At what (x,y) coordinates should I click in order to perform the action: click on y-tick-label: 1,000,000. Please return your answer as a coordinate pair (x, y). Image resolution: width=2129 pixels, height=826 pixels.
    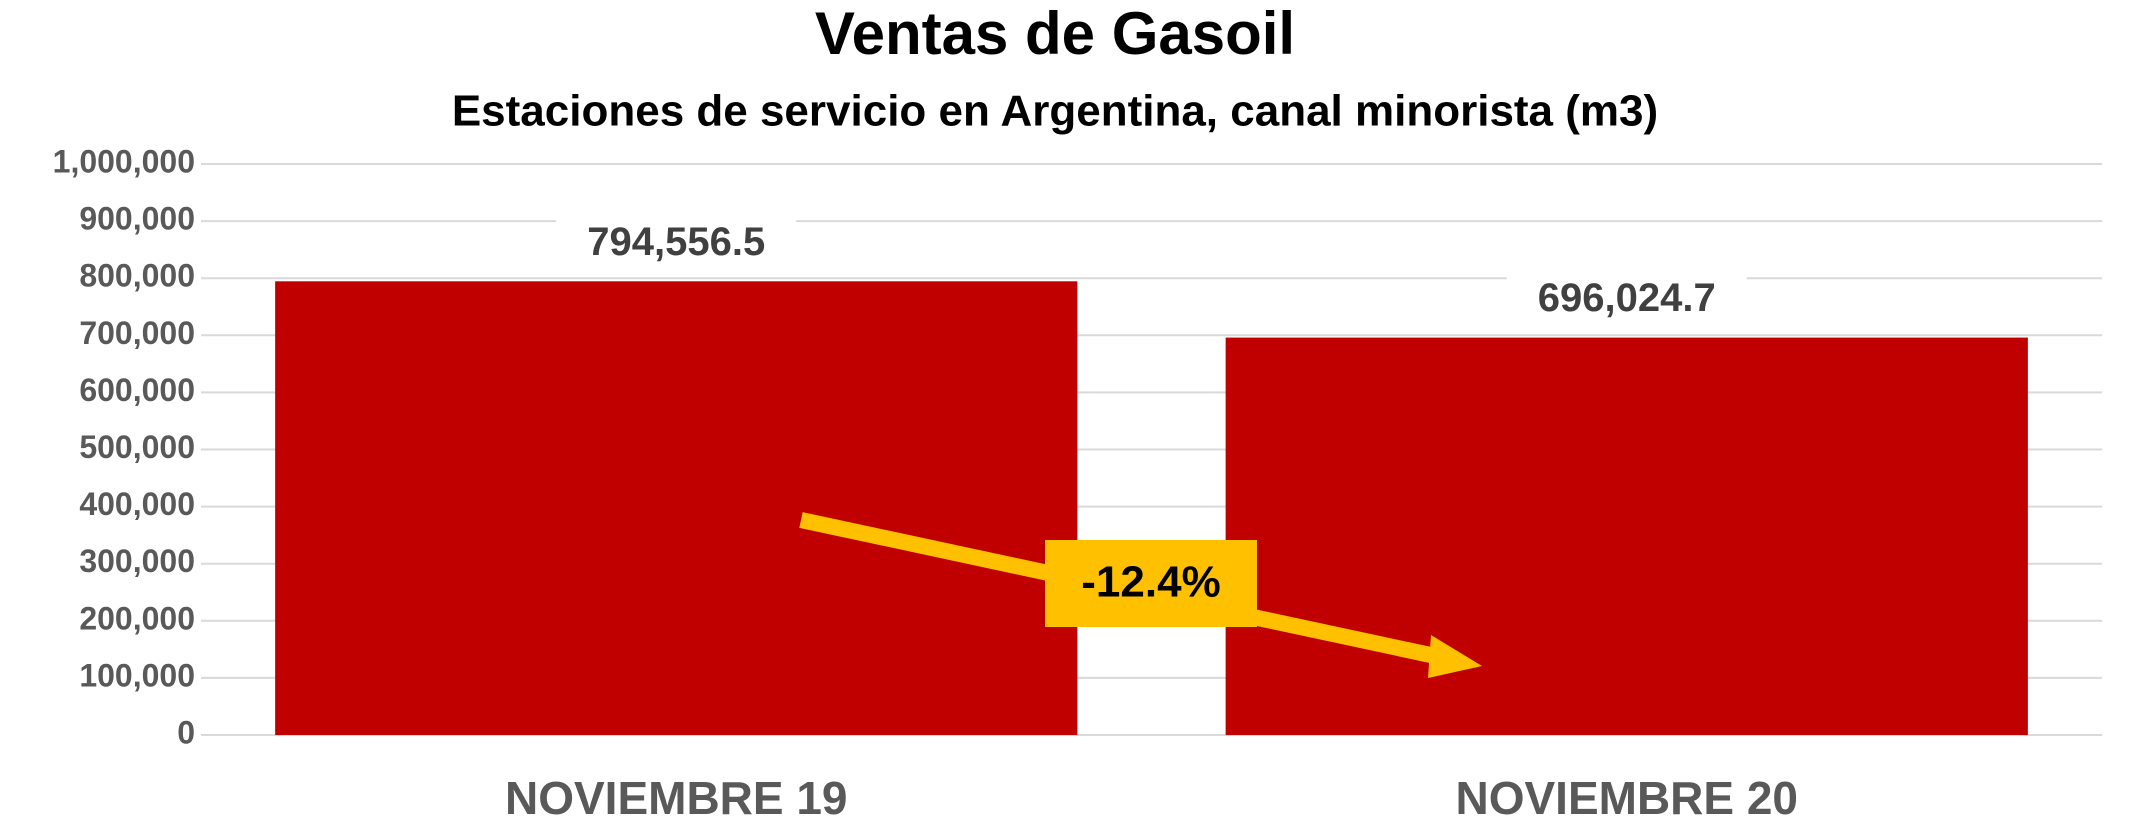
    Looking at the image, I should click on (124, 161).